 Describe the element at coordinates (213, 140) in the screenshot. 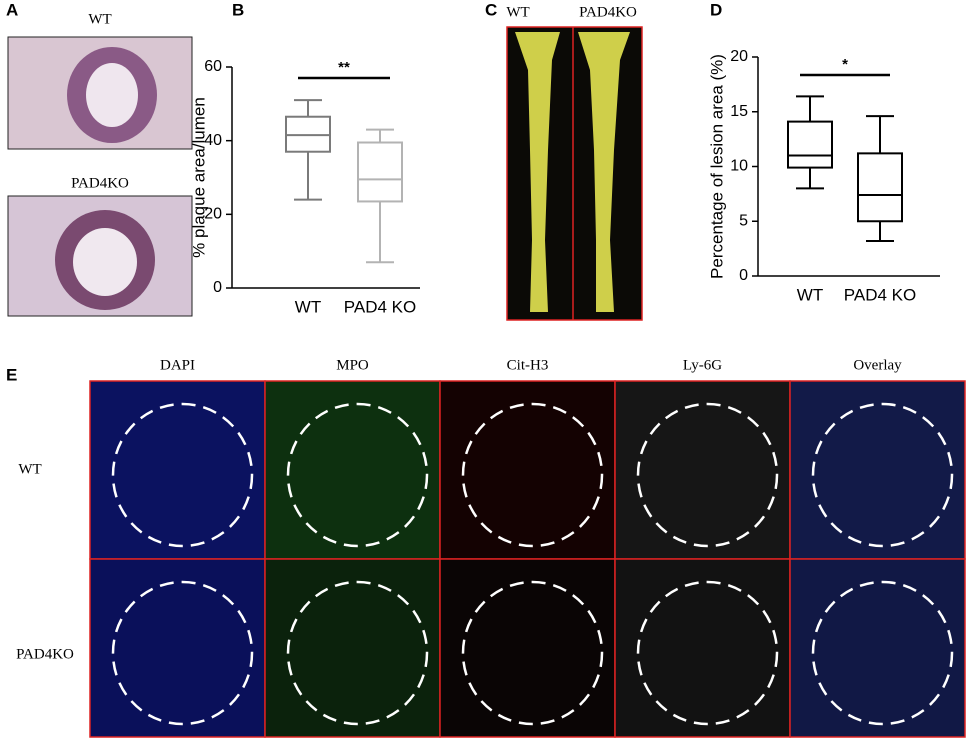

I see `y-tick-label: 40` at that location.